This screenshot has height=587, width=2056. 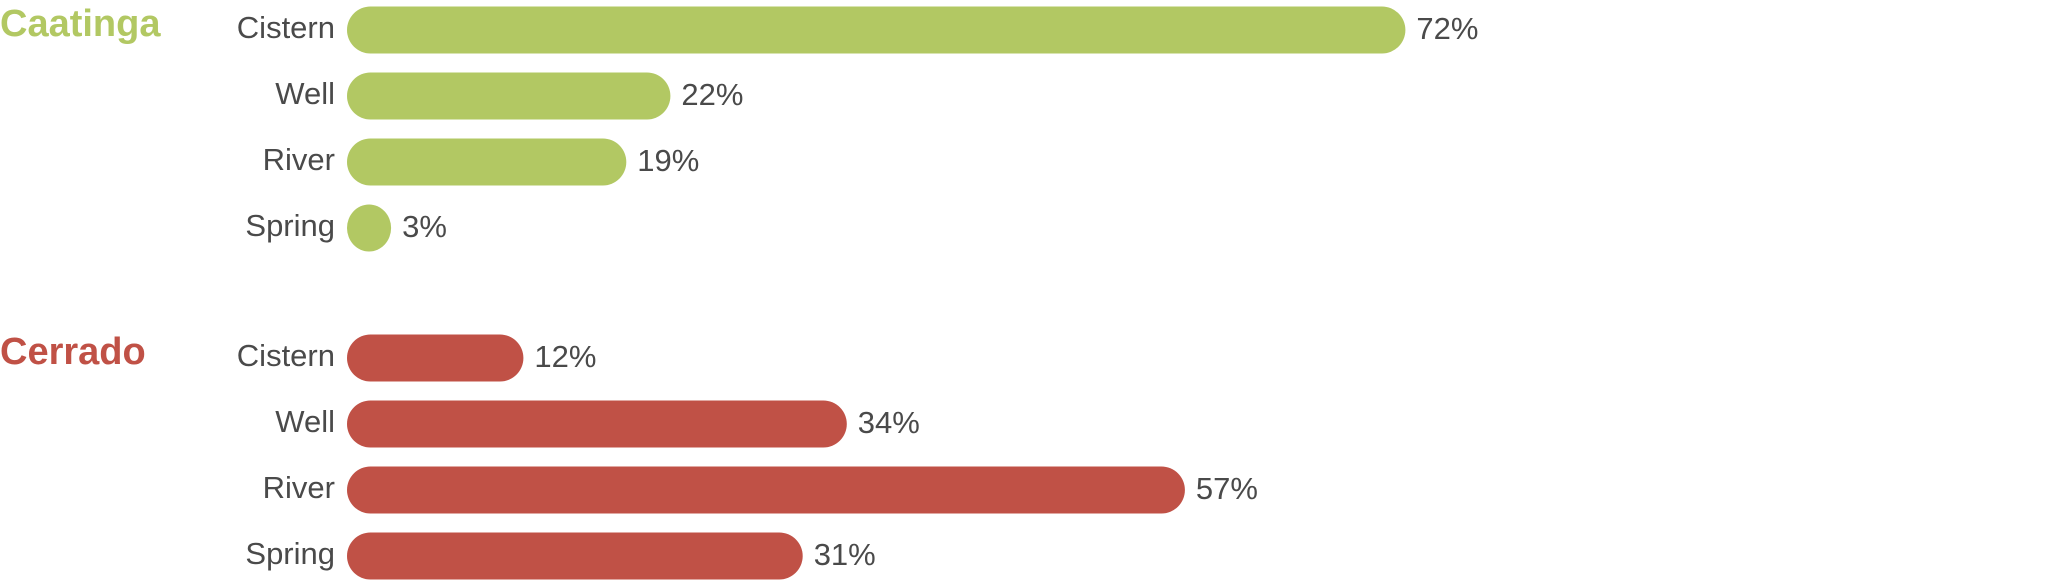 I want to click on value-label: 19%, so click(x=668, y=160).